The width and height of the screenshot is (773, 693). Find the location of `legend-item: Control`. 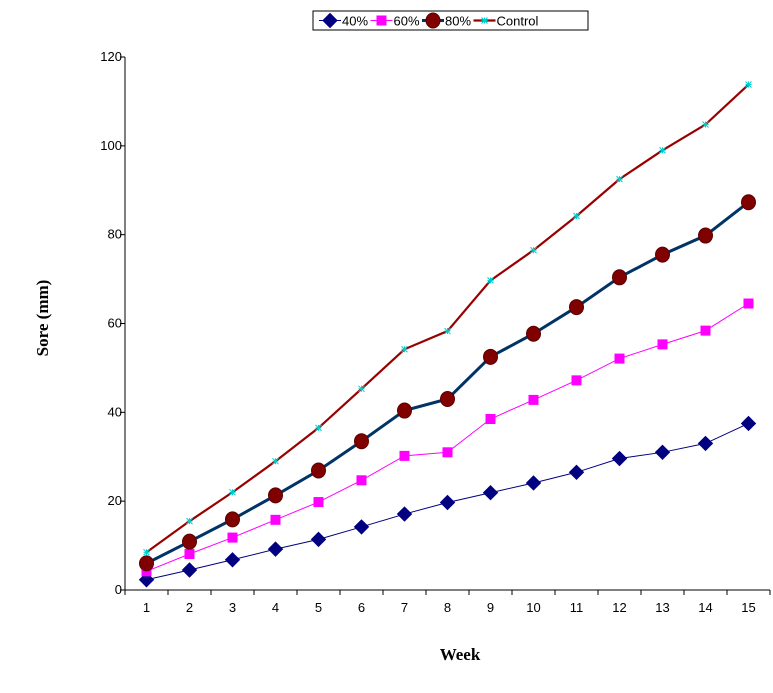

legend-item: Control is located at coordinates (506, 21).